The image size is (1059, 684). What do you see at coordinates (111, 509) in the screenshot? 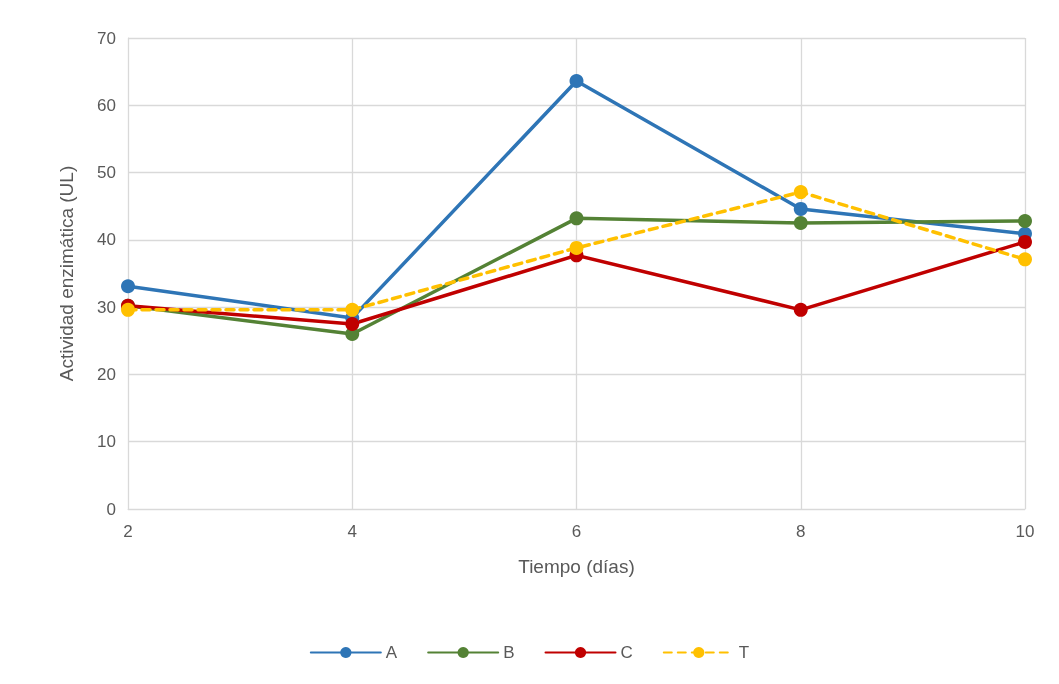
I see `y-tick-label: 0` at bounding box center [111, 509].